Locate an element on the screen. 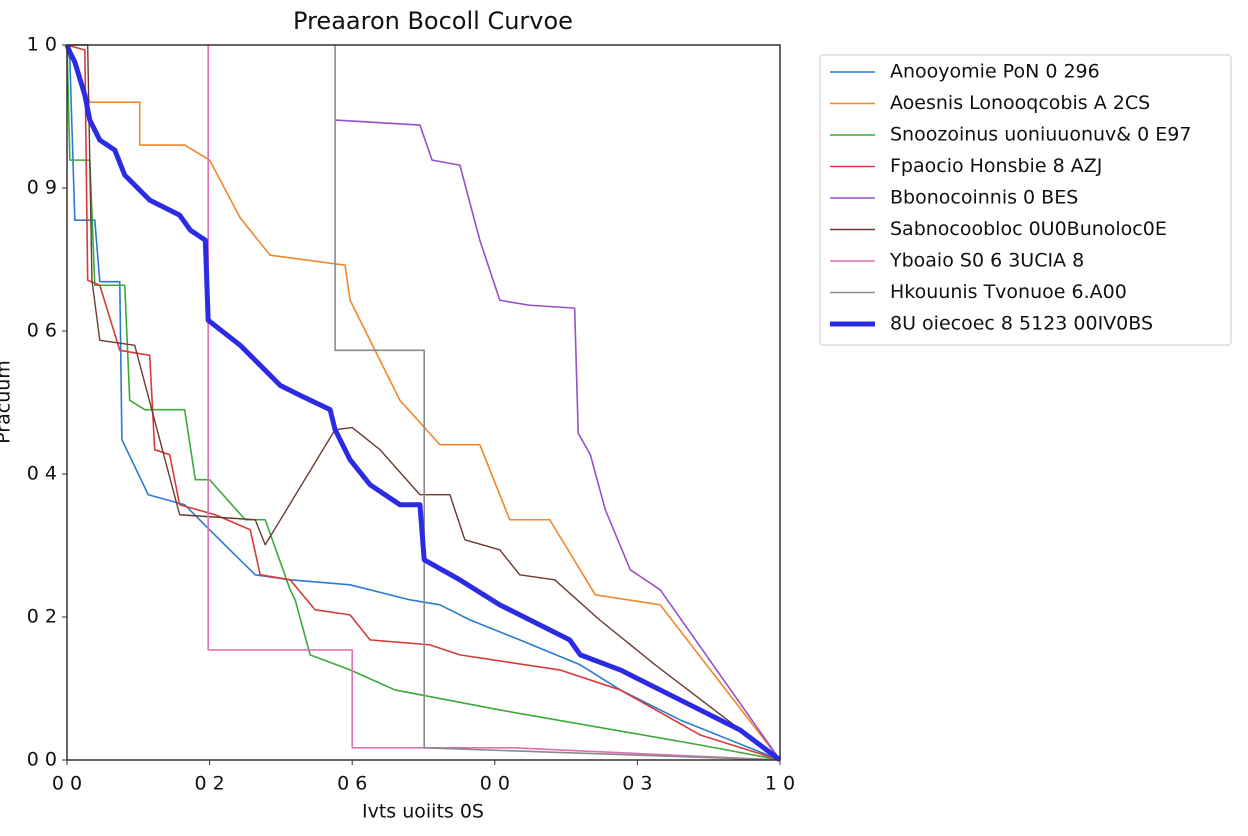 The width and height of the screenshot is (1248, 836). legend-label: Sabnocoobloc 0U0Bunoloc0E is located at coordinates (1028, 229).